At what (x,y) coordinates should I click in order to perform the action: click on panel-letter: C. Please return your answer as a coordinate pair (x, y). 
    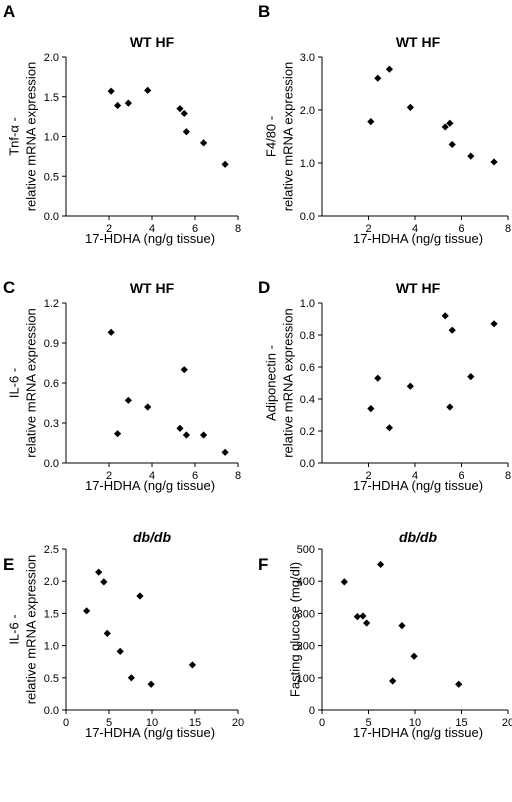
    Looking at the image, I should click on (9, 287).